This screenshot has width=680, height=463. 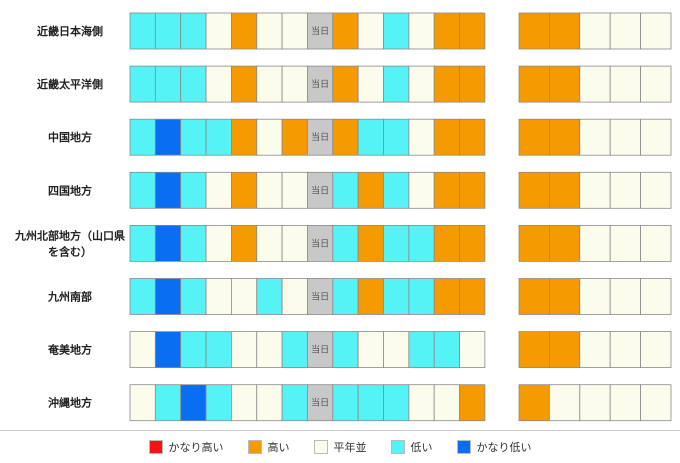 What do you see at coordinates (254, 447) in the screenshot?
I see `legend-swatch-high` at bounding box center [254, 447].